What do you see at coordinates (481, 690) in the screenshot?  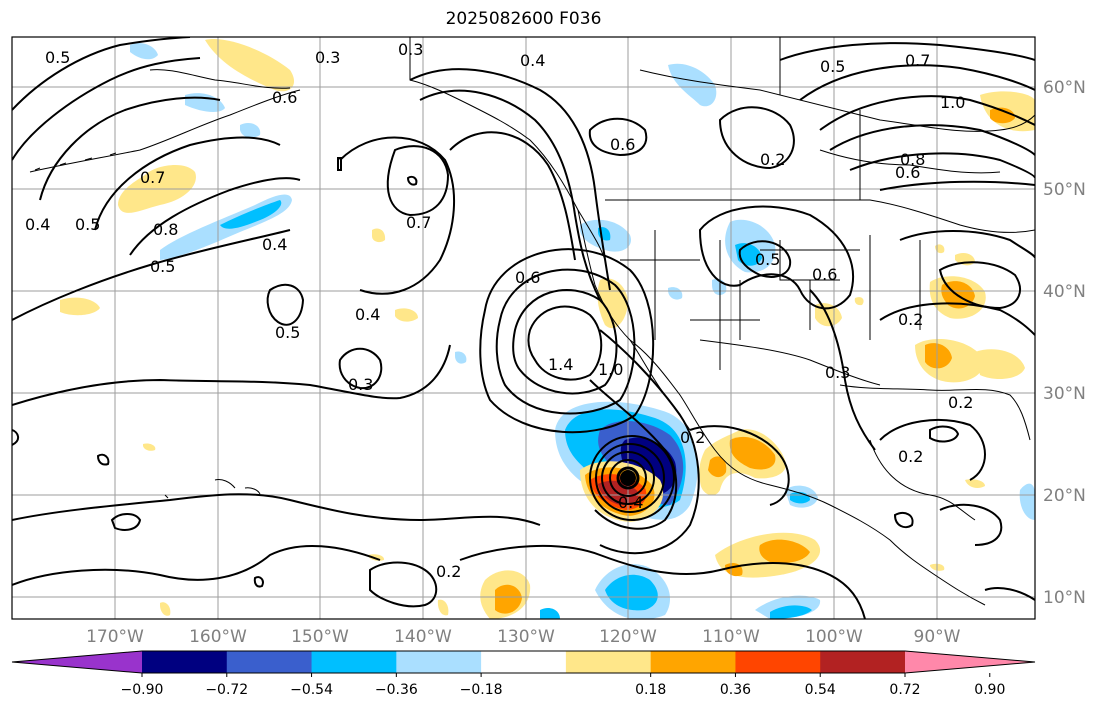 I see `colorbar-tick-label: −0.18` at bounding box center [481, 690].